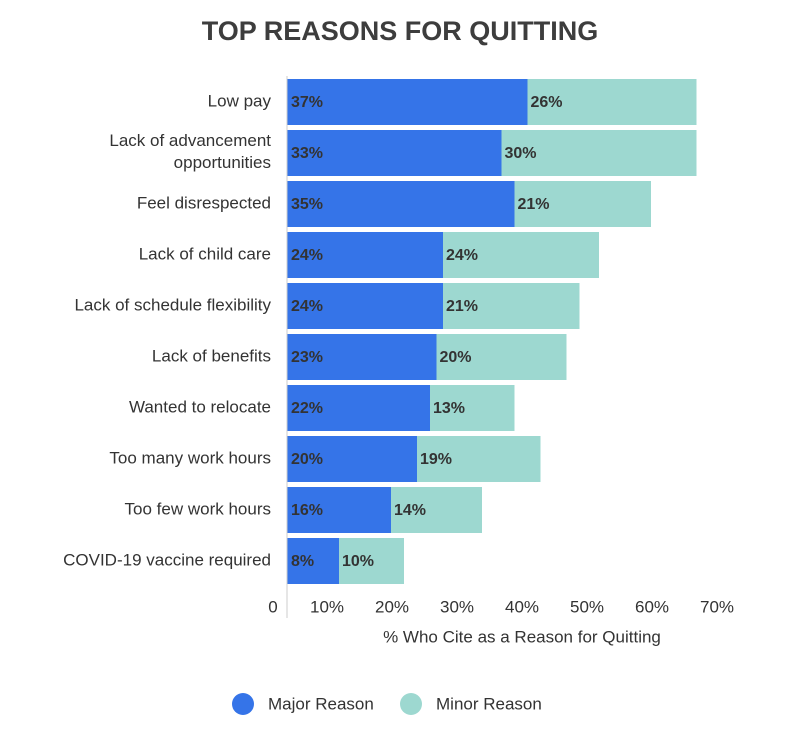  What do you see at coordinates (436, 459) in the screenshot?
I see `value-label: 19%` at bounding box center [436, 459].